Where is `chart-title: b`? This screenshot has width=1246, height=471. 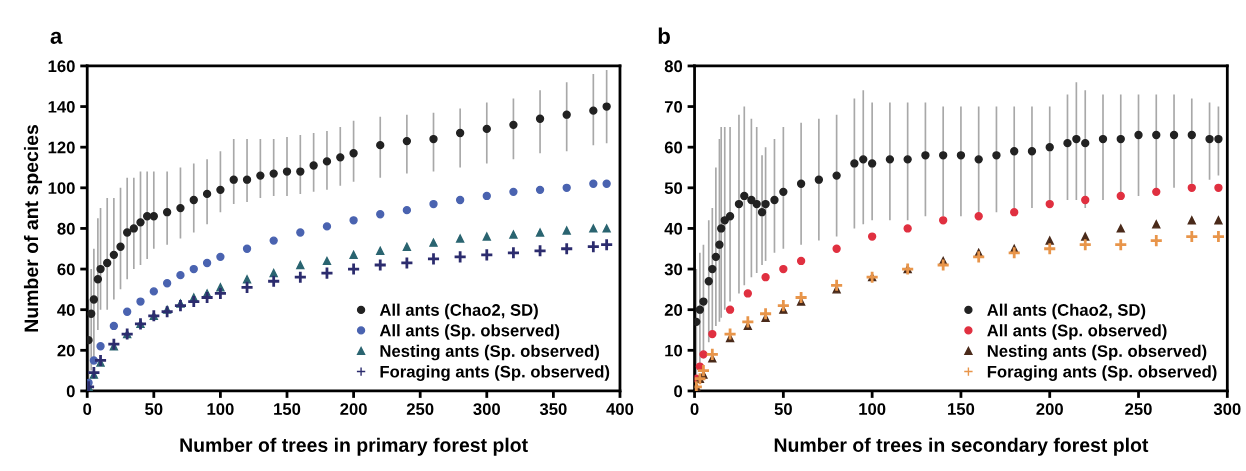 chart-title: b is located at coordinates (664, 35).